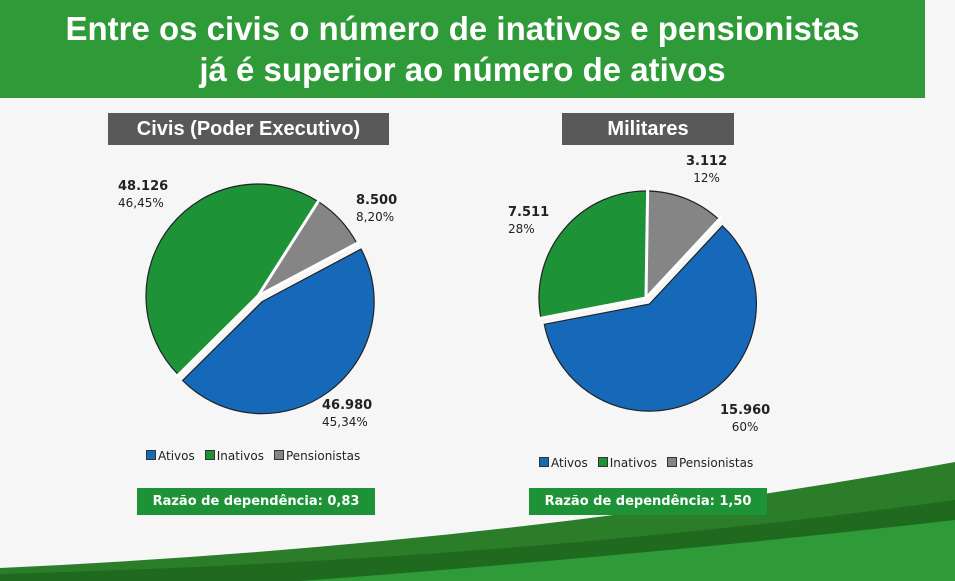 The width and height of the screenshot is (955, 581). Describe the element at coordinates (347, 413) in the screenshot. I see `label-civis-ativos: 46.980 45,34%` at that location.